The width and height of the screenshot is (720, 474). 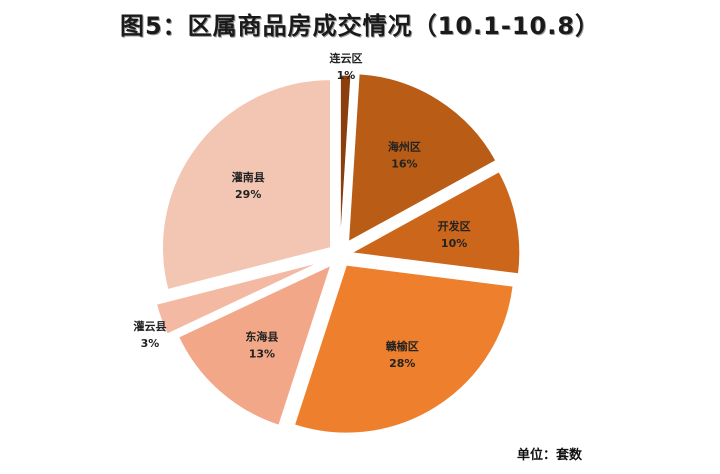 What do you see at coordinates (248, 177) in the screenshot?
I see `slice-name-label: 灌南县` at bounding box center [248, 177].